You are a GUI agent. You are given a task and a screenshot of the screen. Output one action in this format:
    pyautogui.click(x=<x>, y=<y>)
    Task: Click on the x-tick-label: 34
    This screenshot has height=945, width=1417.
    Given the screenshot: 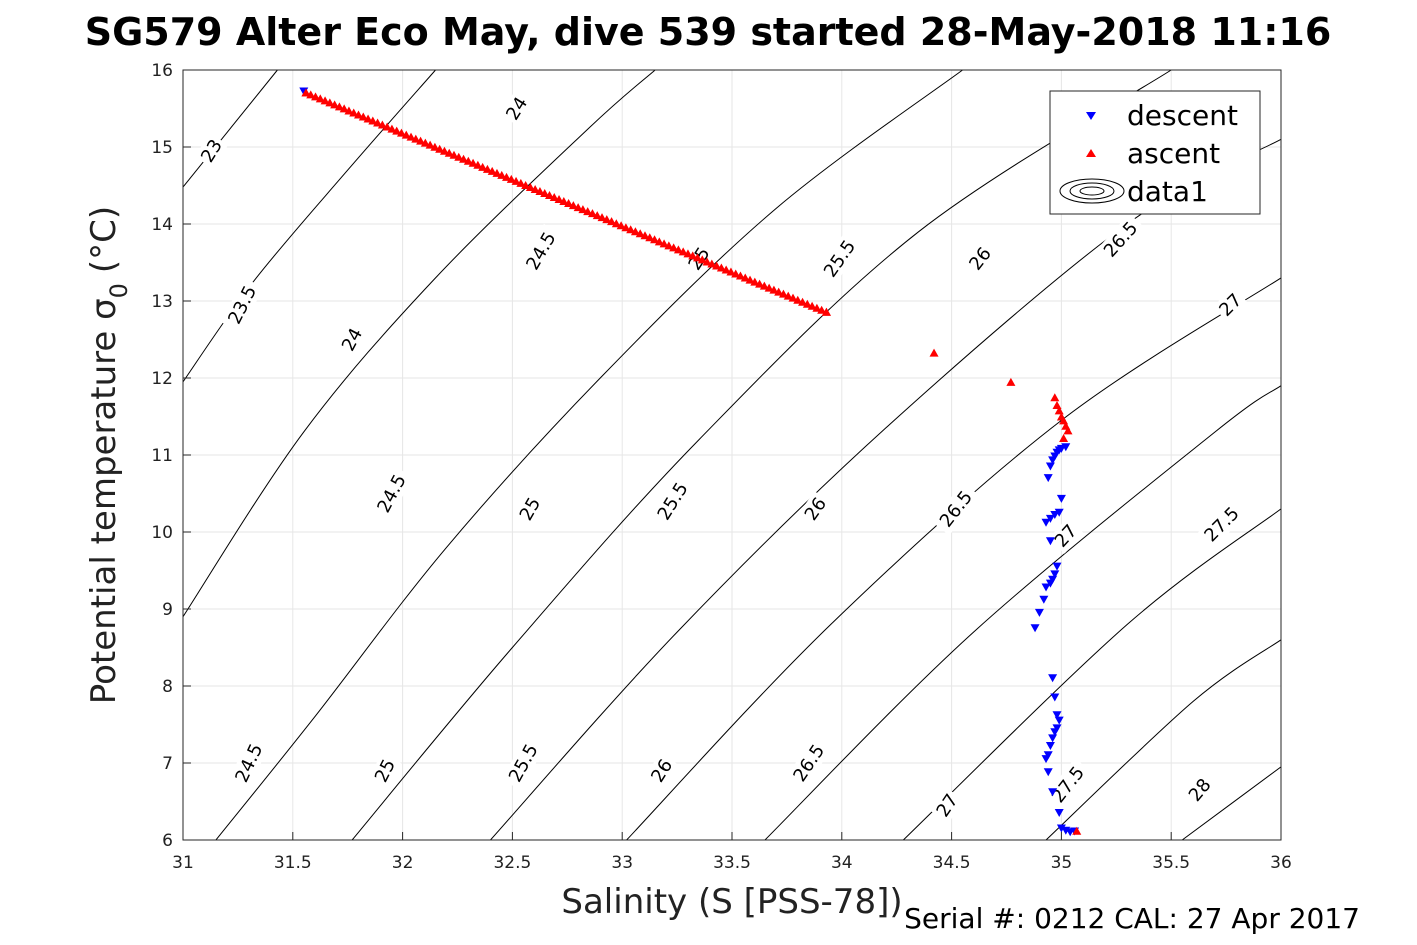 What is the action you would take?
    pyautogui.click(x=842, y=863)
    